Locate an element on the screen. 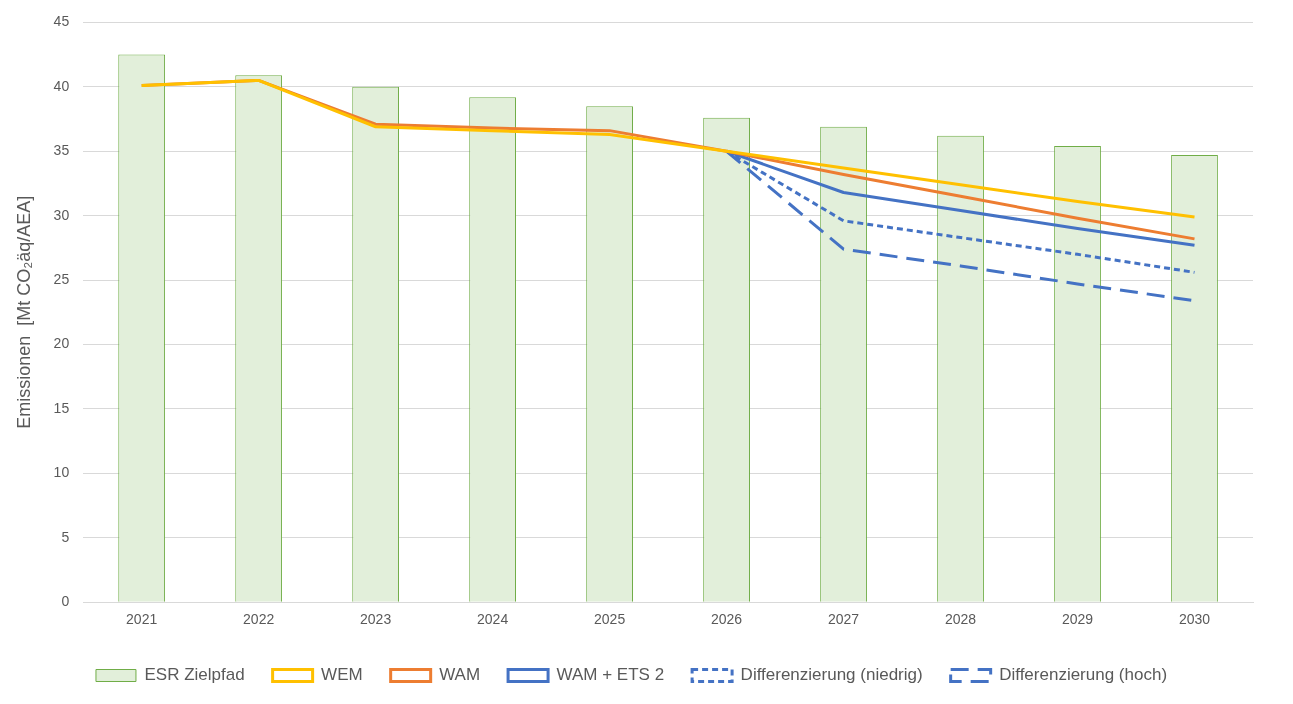  x-tick-label: 2030 is located at coordinates (1194, 619).